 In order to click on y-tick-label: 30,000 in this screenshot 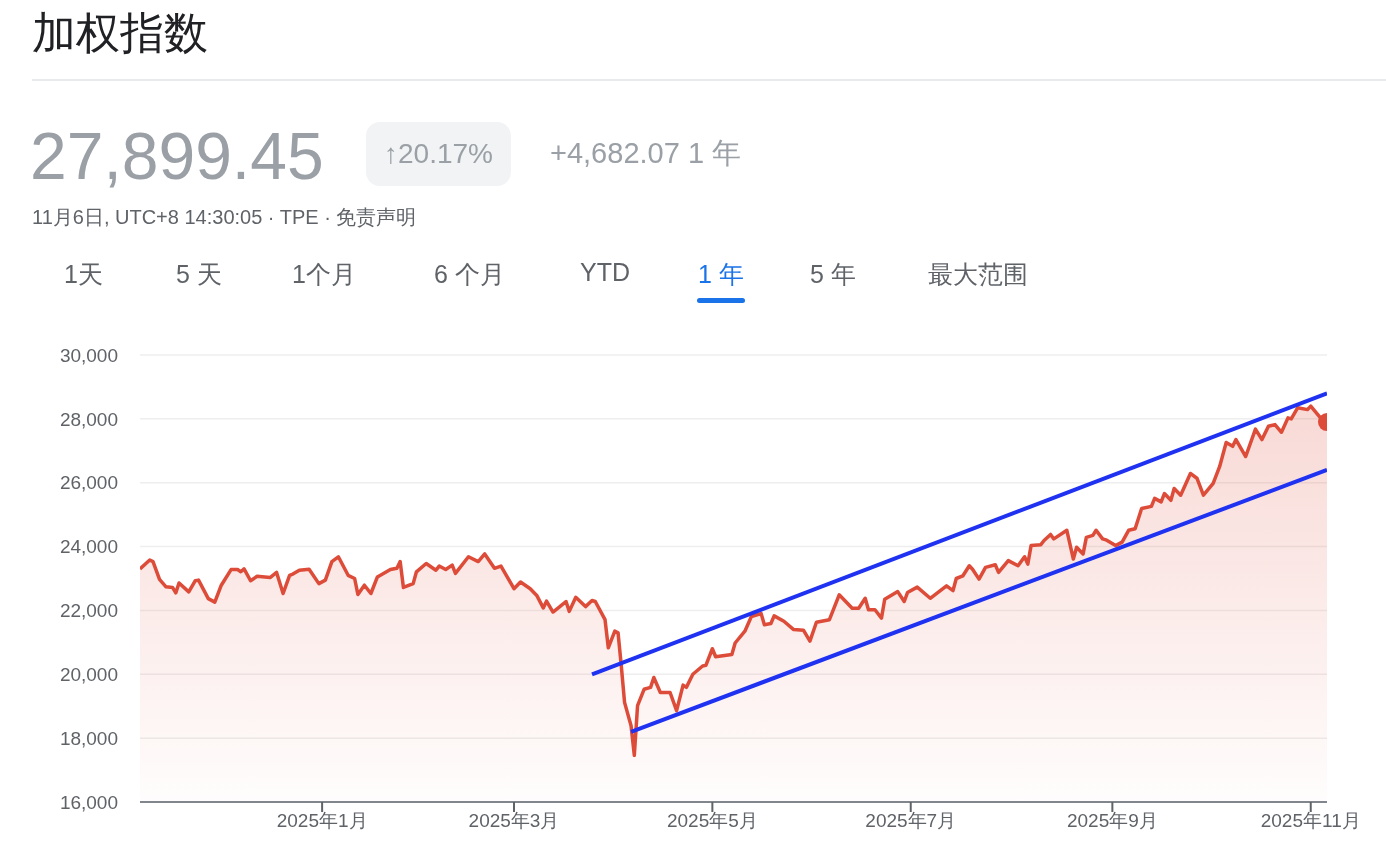, I will do `click(88, 355)`.